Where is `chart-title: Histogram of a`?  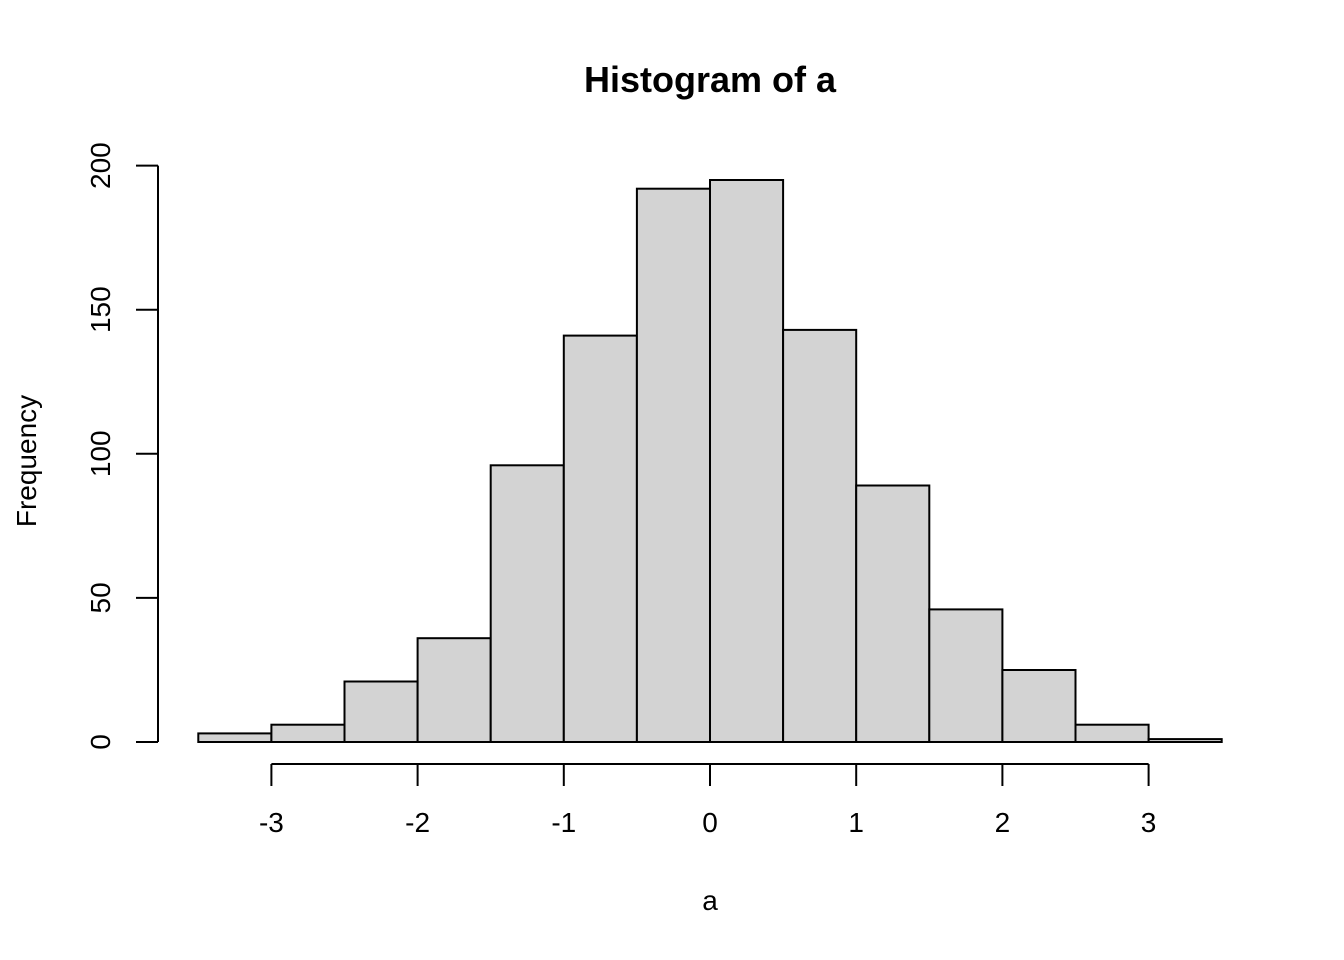 chart-title: Histogram of a is located at coordinates (710, 79).